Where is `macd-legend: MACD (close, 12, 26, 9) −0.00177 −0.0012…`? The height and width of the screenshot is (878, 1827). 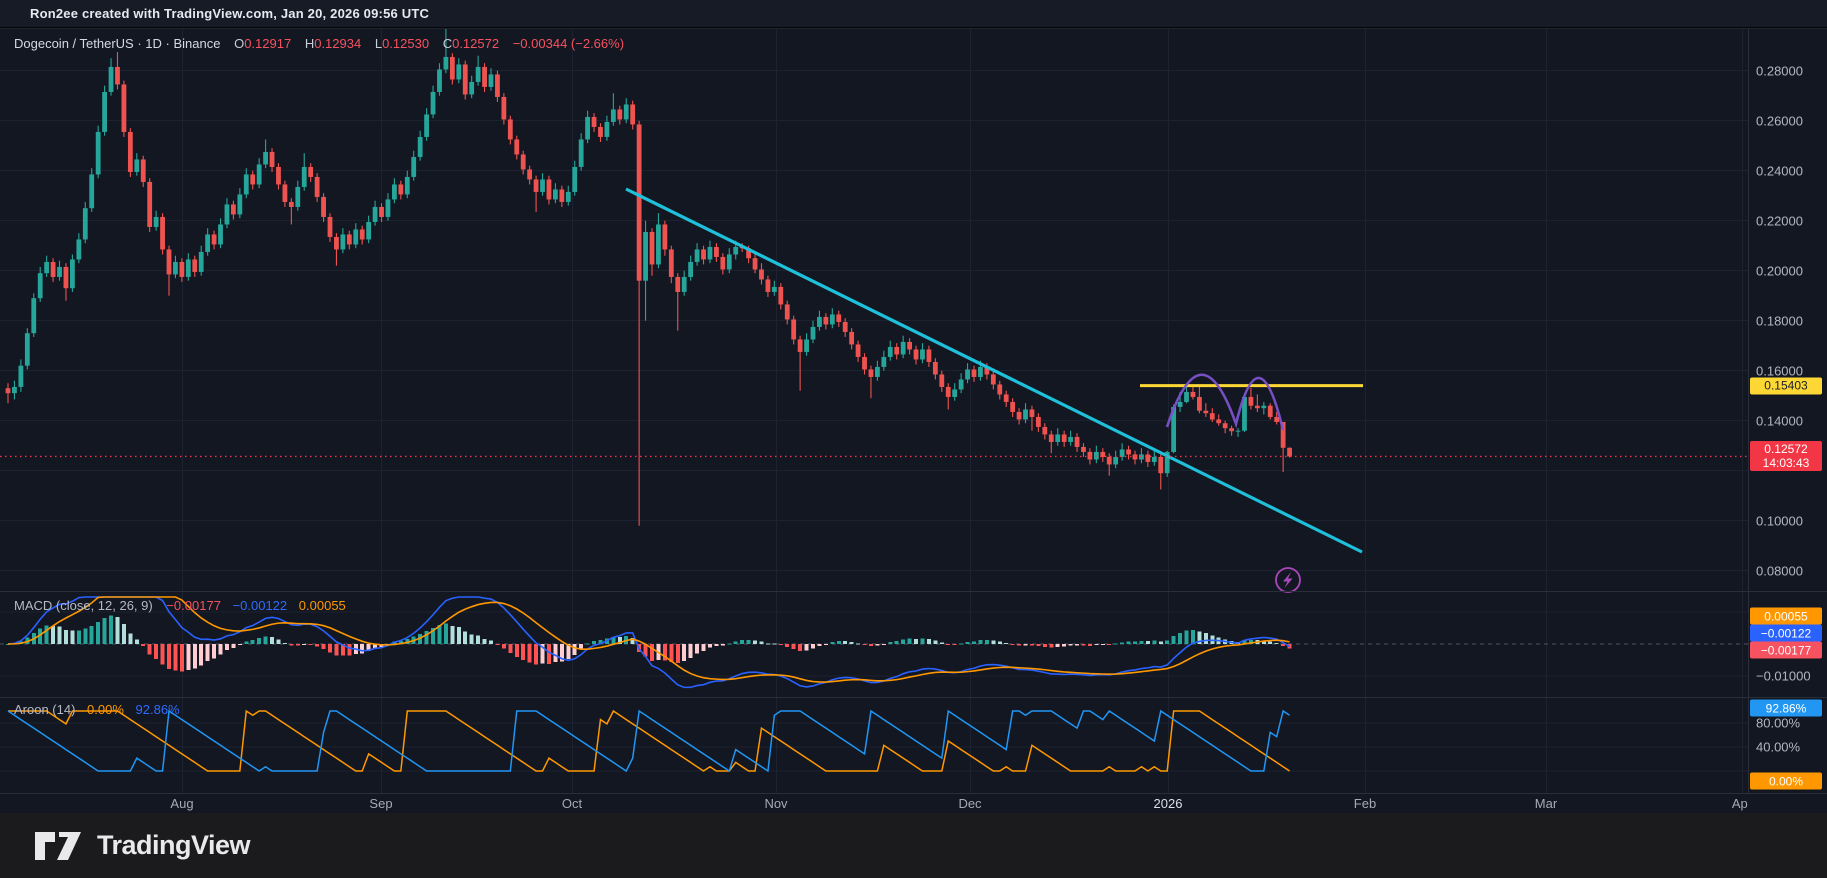
macd-legend: MACD (close, 12, 26, 9) −0.00177 −0.0012… is located at coordinates (180, 605).